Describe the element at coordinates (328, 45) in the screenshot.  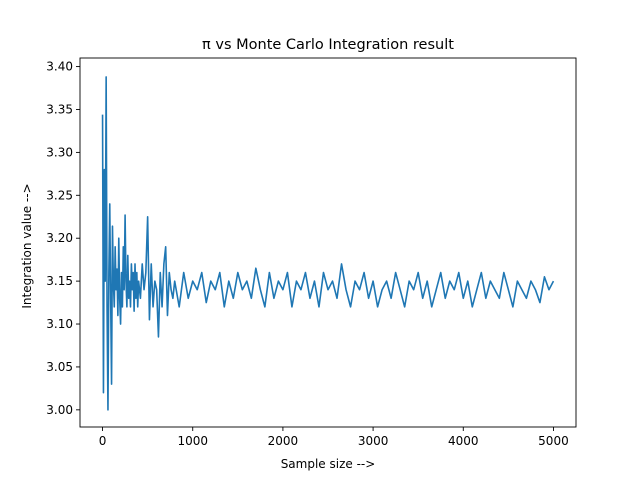
I see `chart-title: π vs Monte Carlo Integration result` at that location.